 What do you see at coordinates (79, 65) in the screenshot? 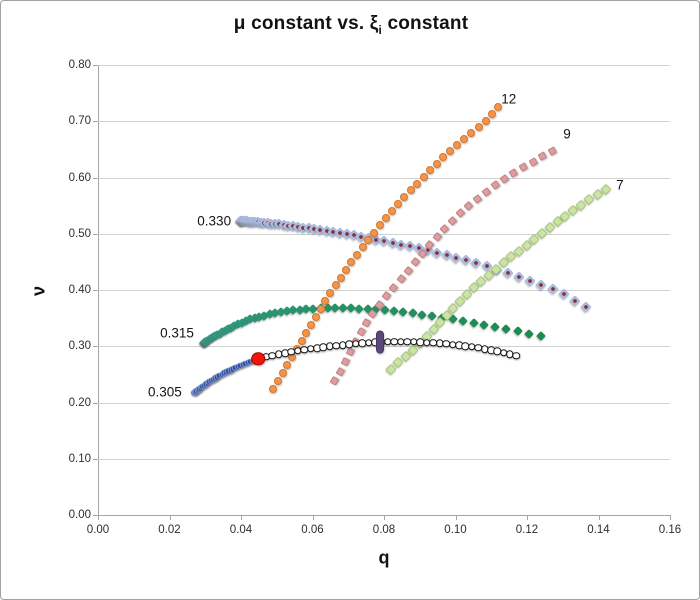
I see `y-tick-label: 0.80` at bounding box center [79, 65].